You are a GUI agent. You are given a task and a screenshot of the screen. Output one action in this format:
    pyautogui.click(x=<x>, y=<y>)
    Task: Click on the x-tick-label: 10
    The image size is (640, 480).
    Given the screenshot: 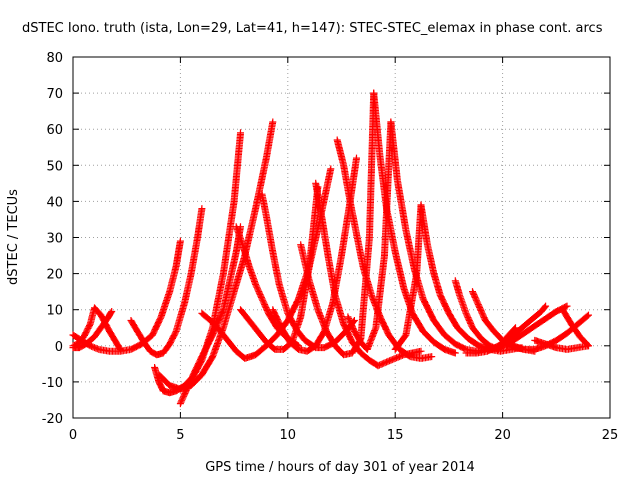 What is the action you would take?
    pyautogui.click(x=288, y=435)
    